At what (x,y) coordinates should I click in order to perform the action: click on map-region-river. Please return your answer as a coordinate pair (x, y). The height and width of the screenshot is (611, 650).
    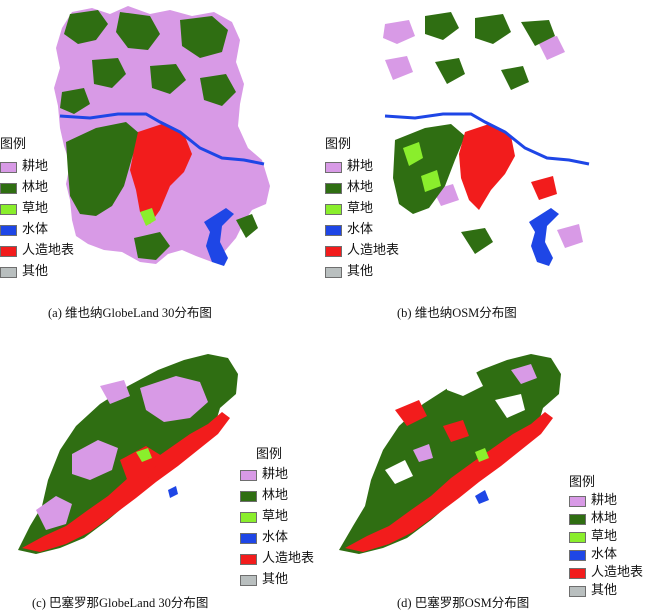
    Looking at the image, I should click on (487, 139).